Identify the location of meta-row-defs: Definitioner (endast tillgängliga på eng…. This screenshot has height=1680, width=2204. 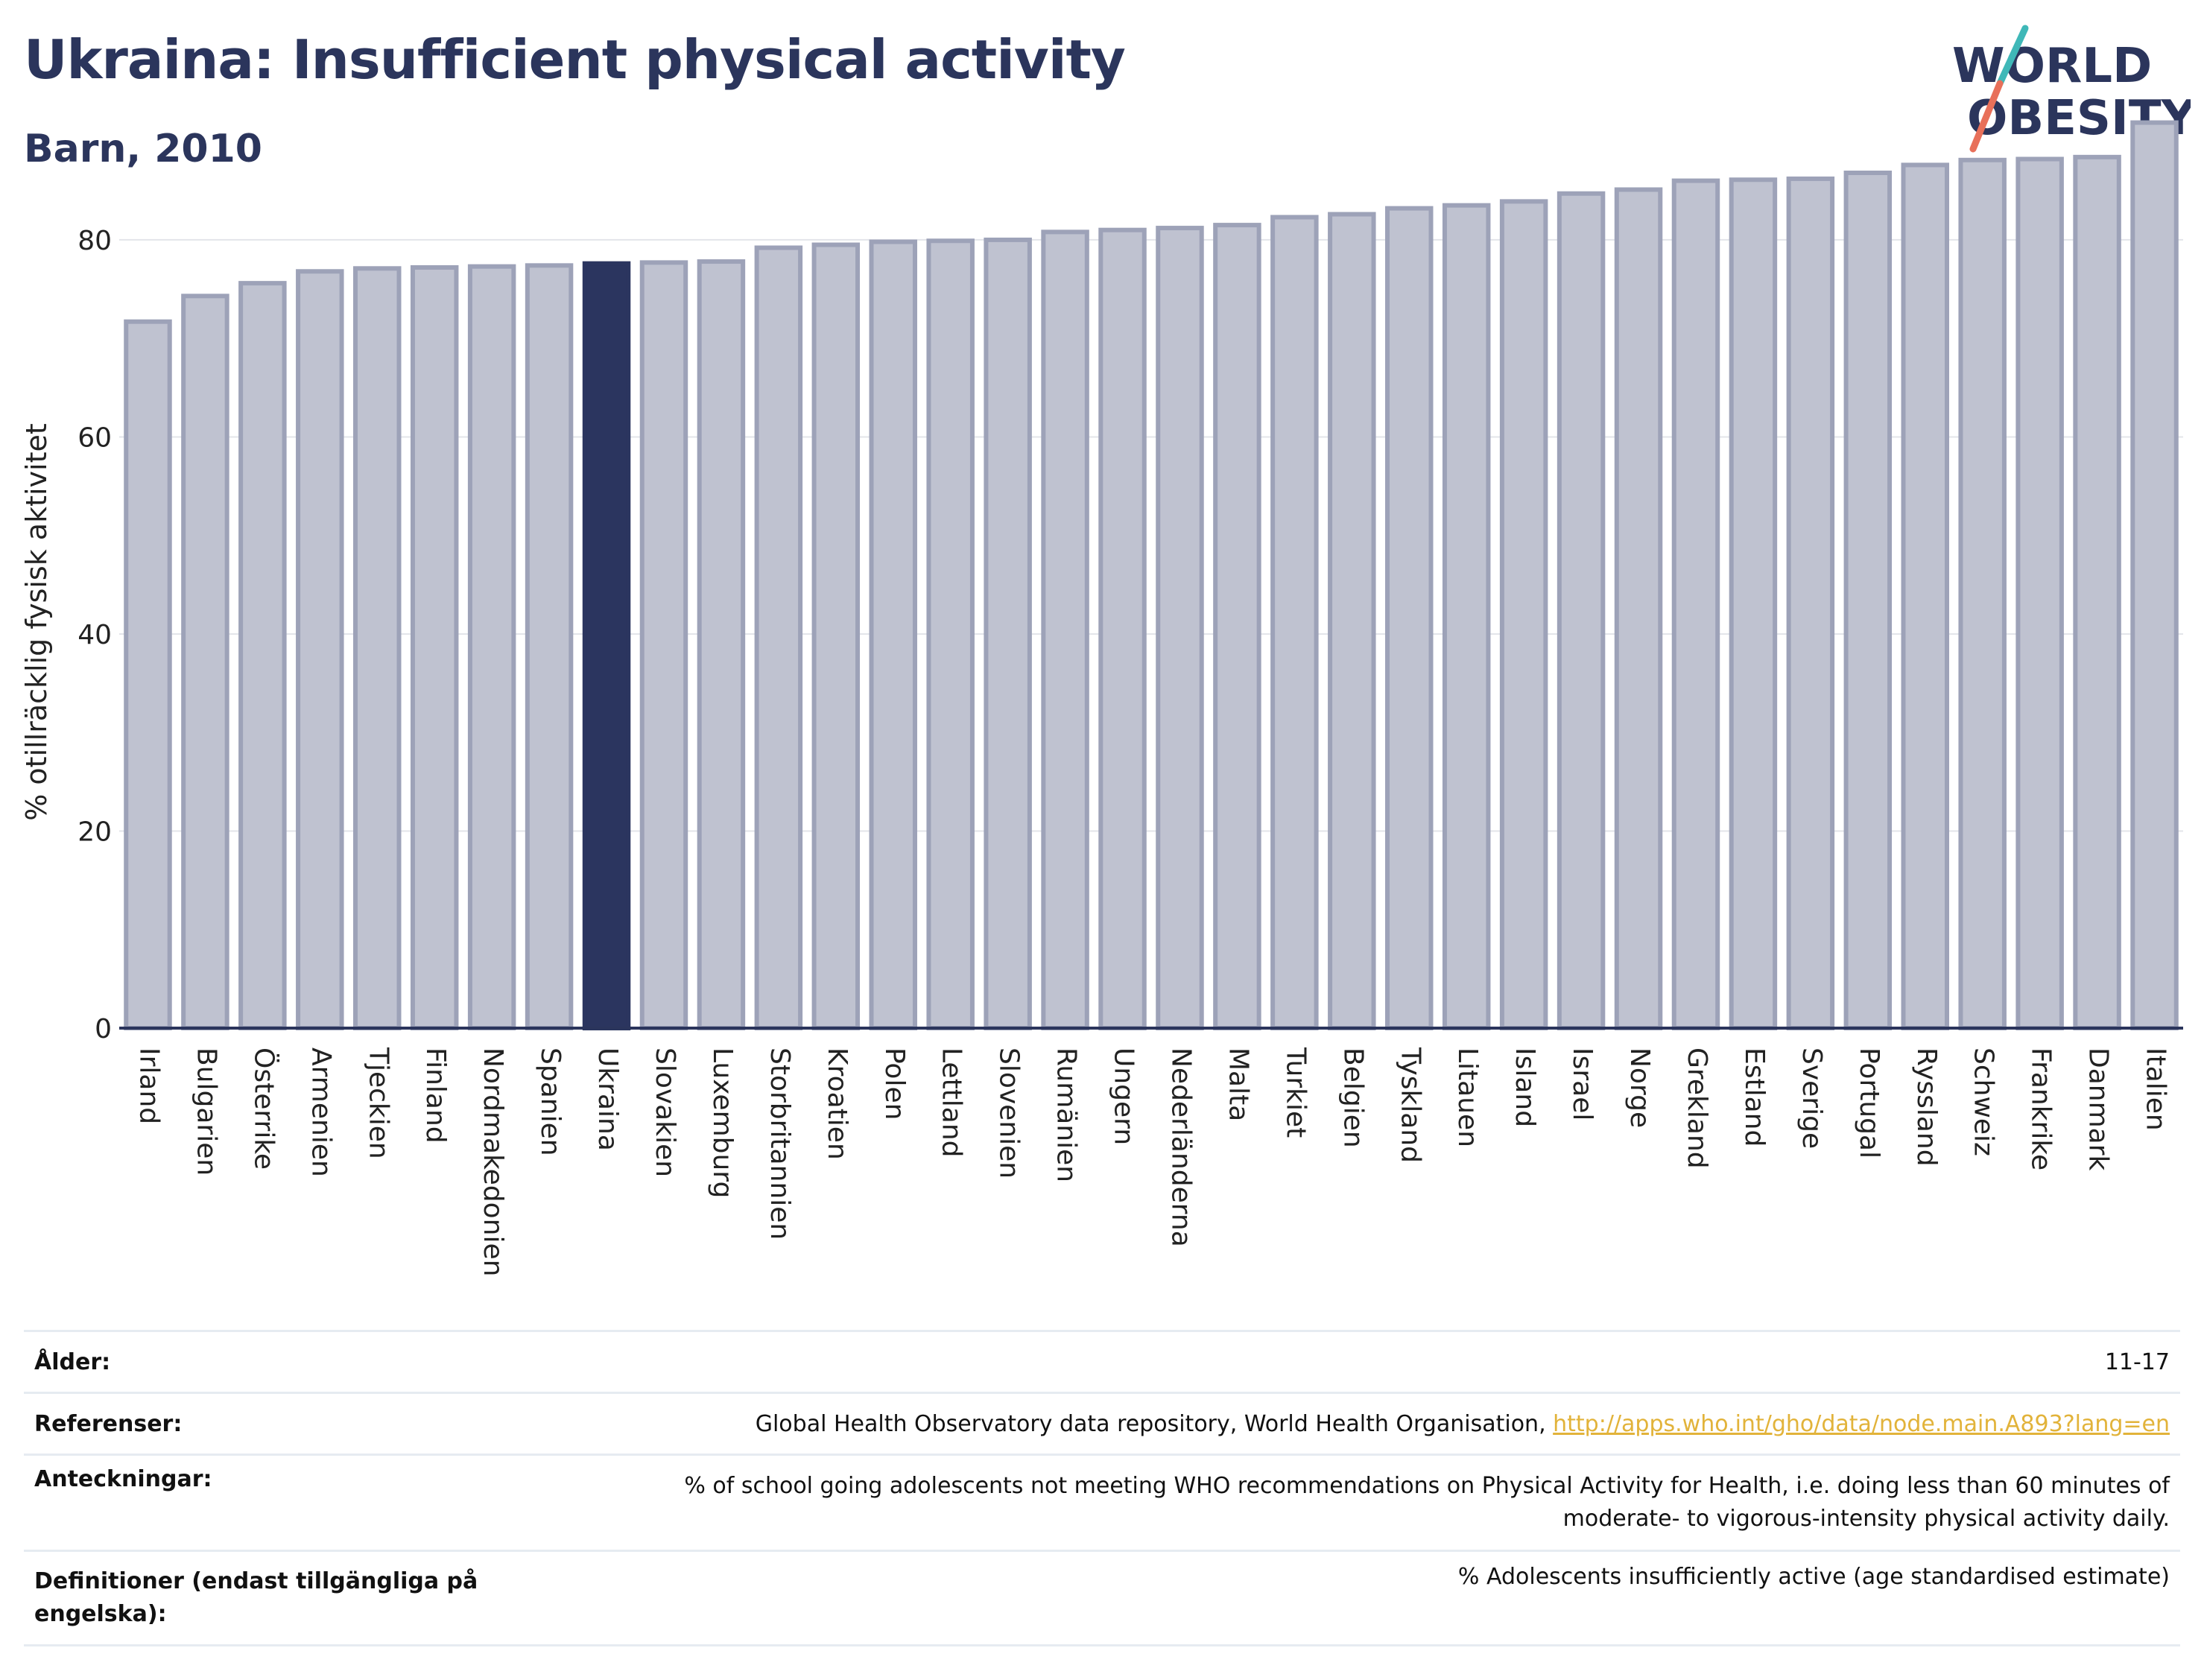
(1102, 1598).